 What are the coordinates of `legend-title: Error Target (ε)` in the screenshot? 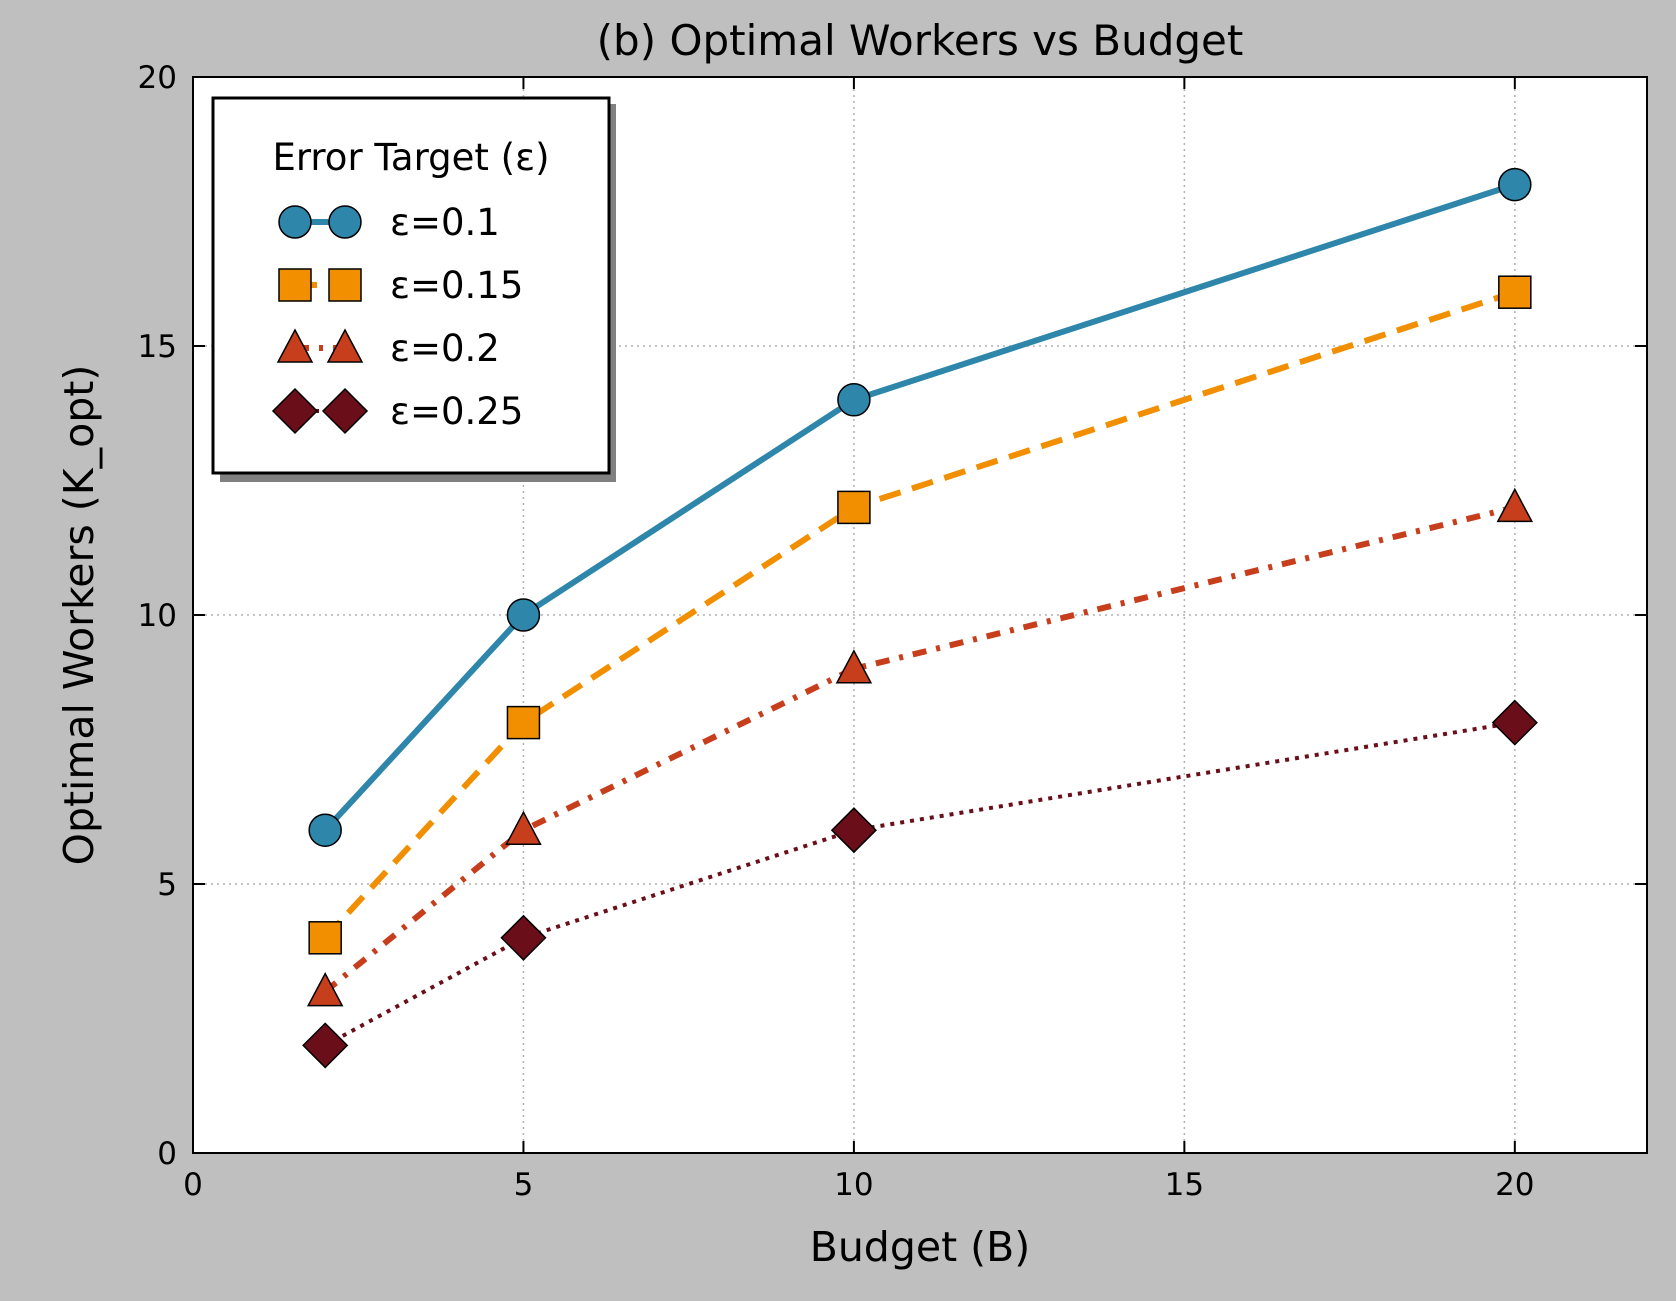 It's located at (410, 157).